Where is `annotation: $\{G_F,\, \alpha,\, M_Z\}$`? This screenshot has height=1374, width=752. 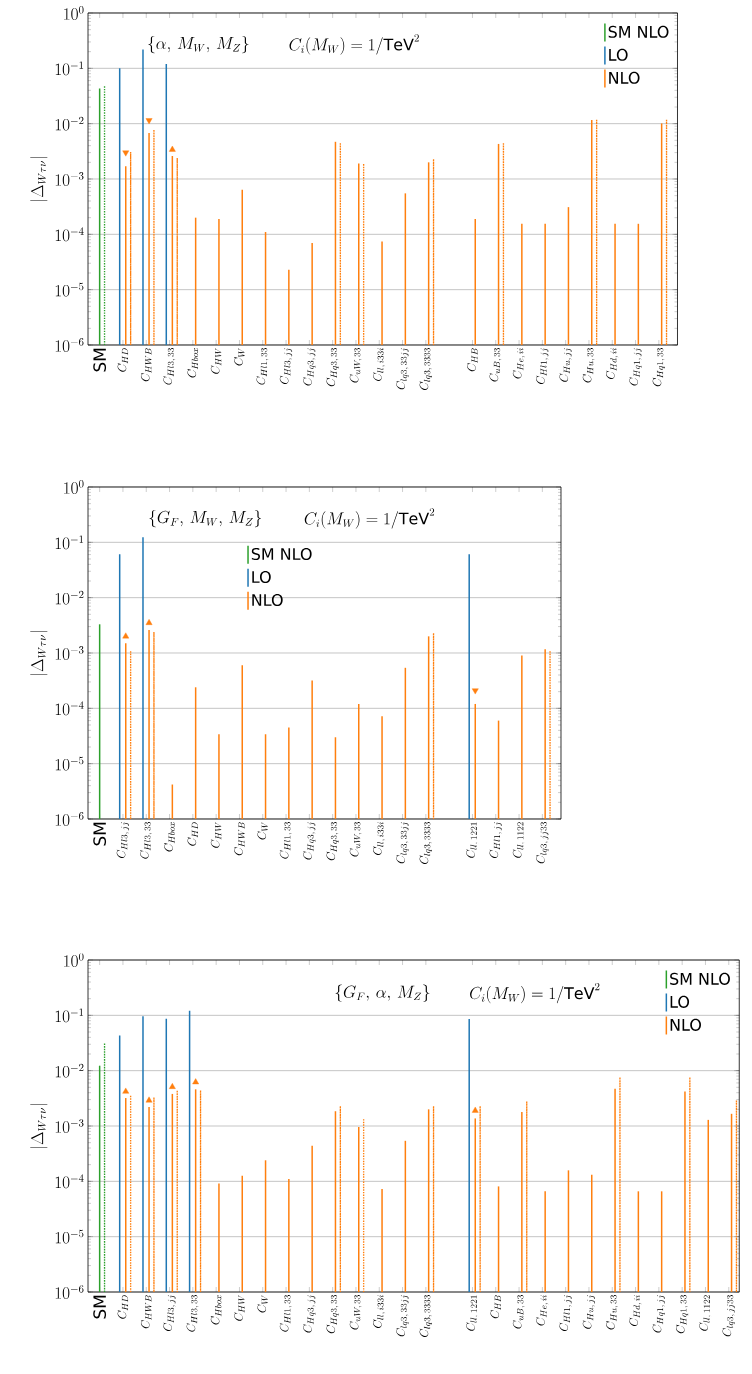
annotation: $\{G_F,\, \alpha,\, M_Z\}$ is located at coordinates (382, 993).